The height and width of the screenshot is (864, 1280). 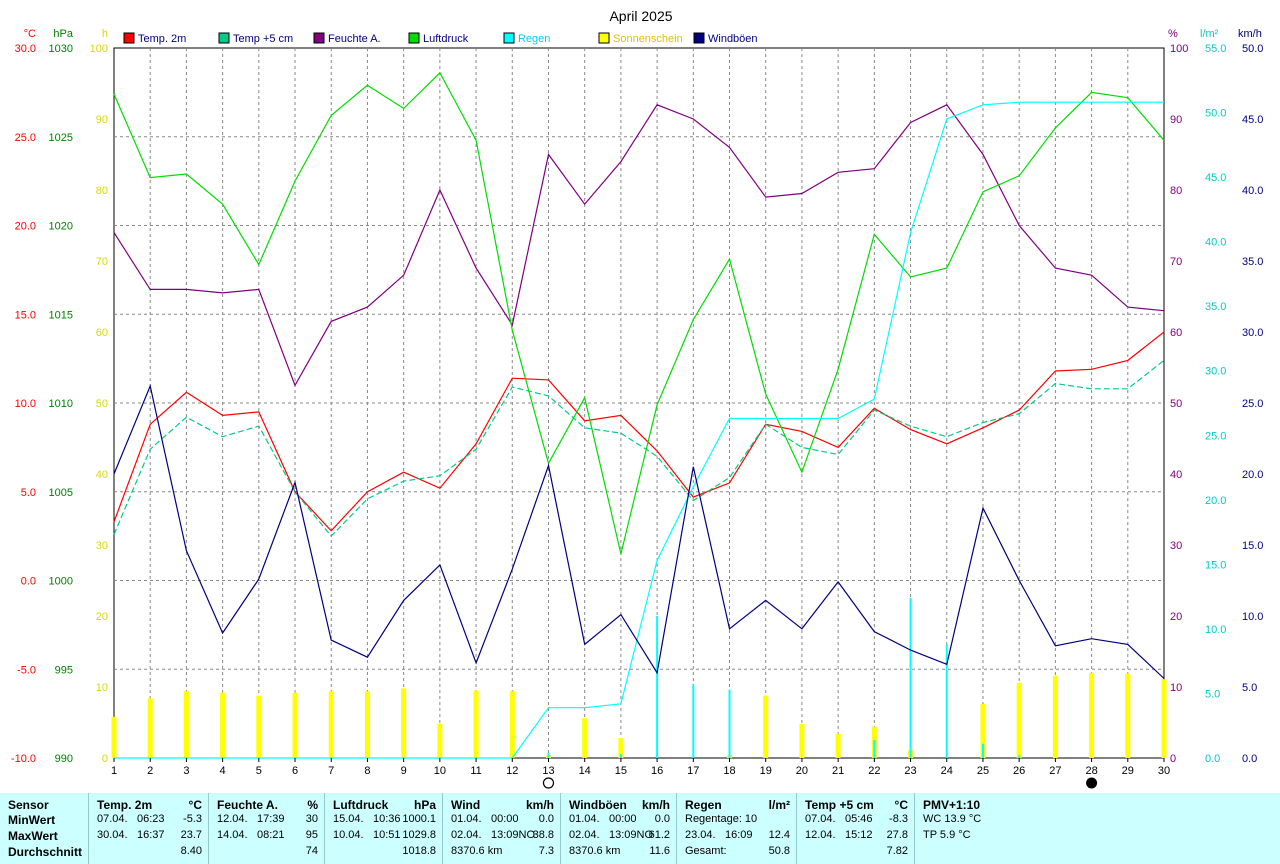 What do you see at coordinates (856, 852) in the screenshot?
I see `summary-cell-row: 7.82` at bounding box center [856, 852].